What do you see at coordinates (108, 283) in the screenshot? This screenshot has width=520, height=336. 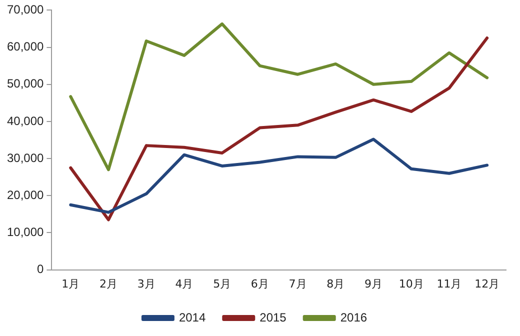 I see `x-tick-label: 2月` at bounding box center [108, 283].